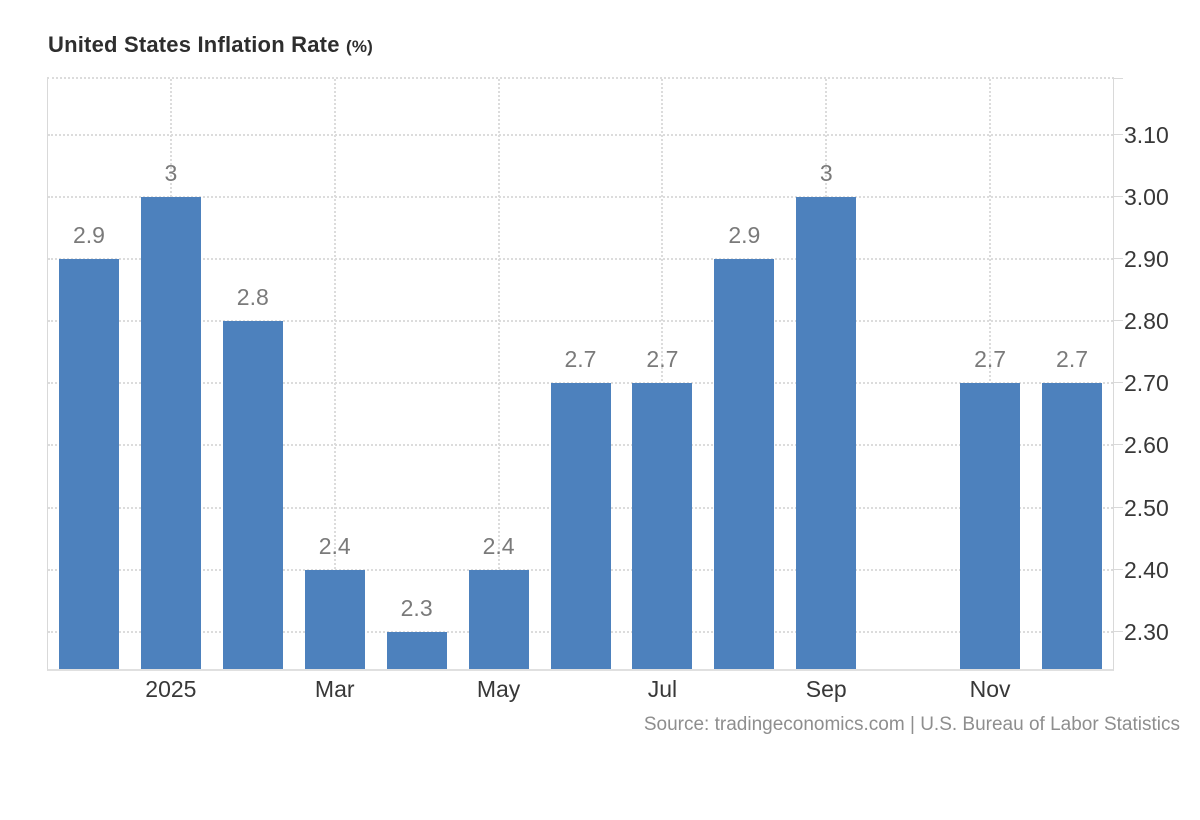  Describe the element at coordinates (252, 297) in the screenshot. I see `bar-value-label: 2.8` at that location.